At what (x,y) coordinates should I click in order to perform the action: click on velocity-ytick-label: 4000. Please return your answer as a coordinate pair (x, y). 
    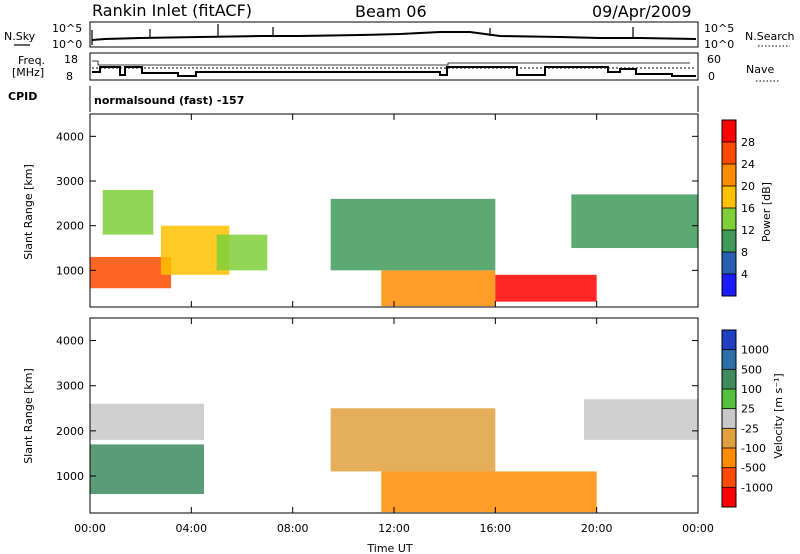
    Looking at the image, I should click on (70, 341).